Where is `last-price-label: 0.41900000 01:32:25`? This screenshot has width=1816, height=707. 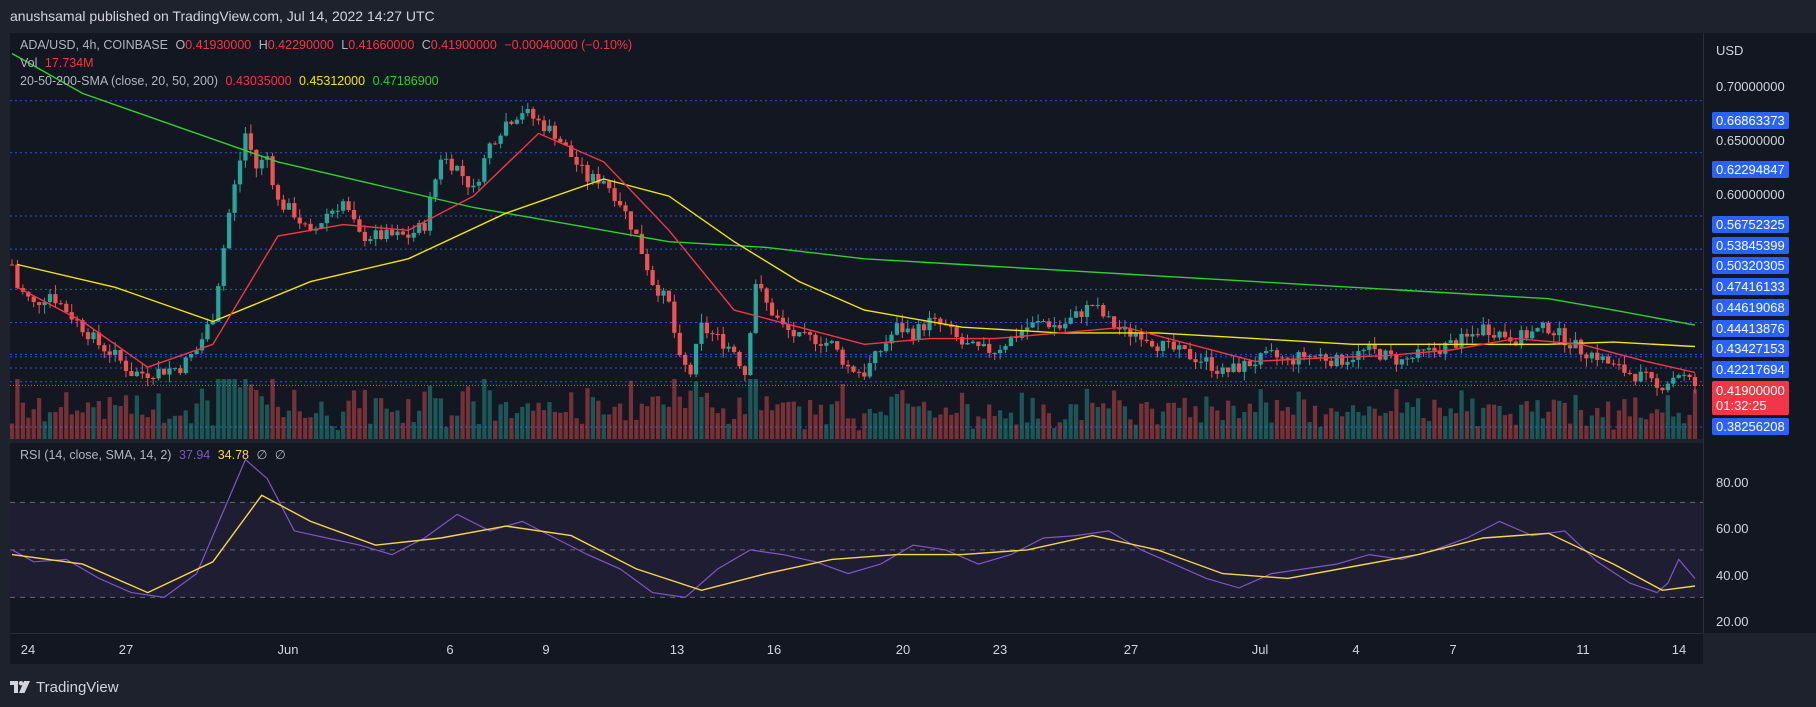
last-price-label: 0.41900000 01:32:25 is located at coordinates (1750, 398).